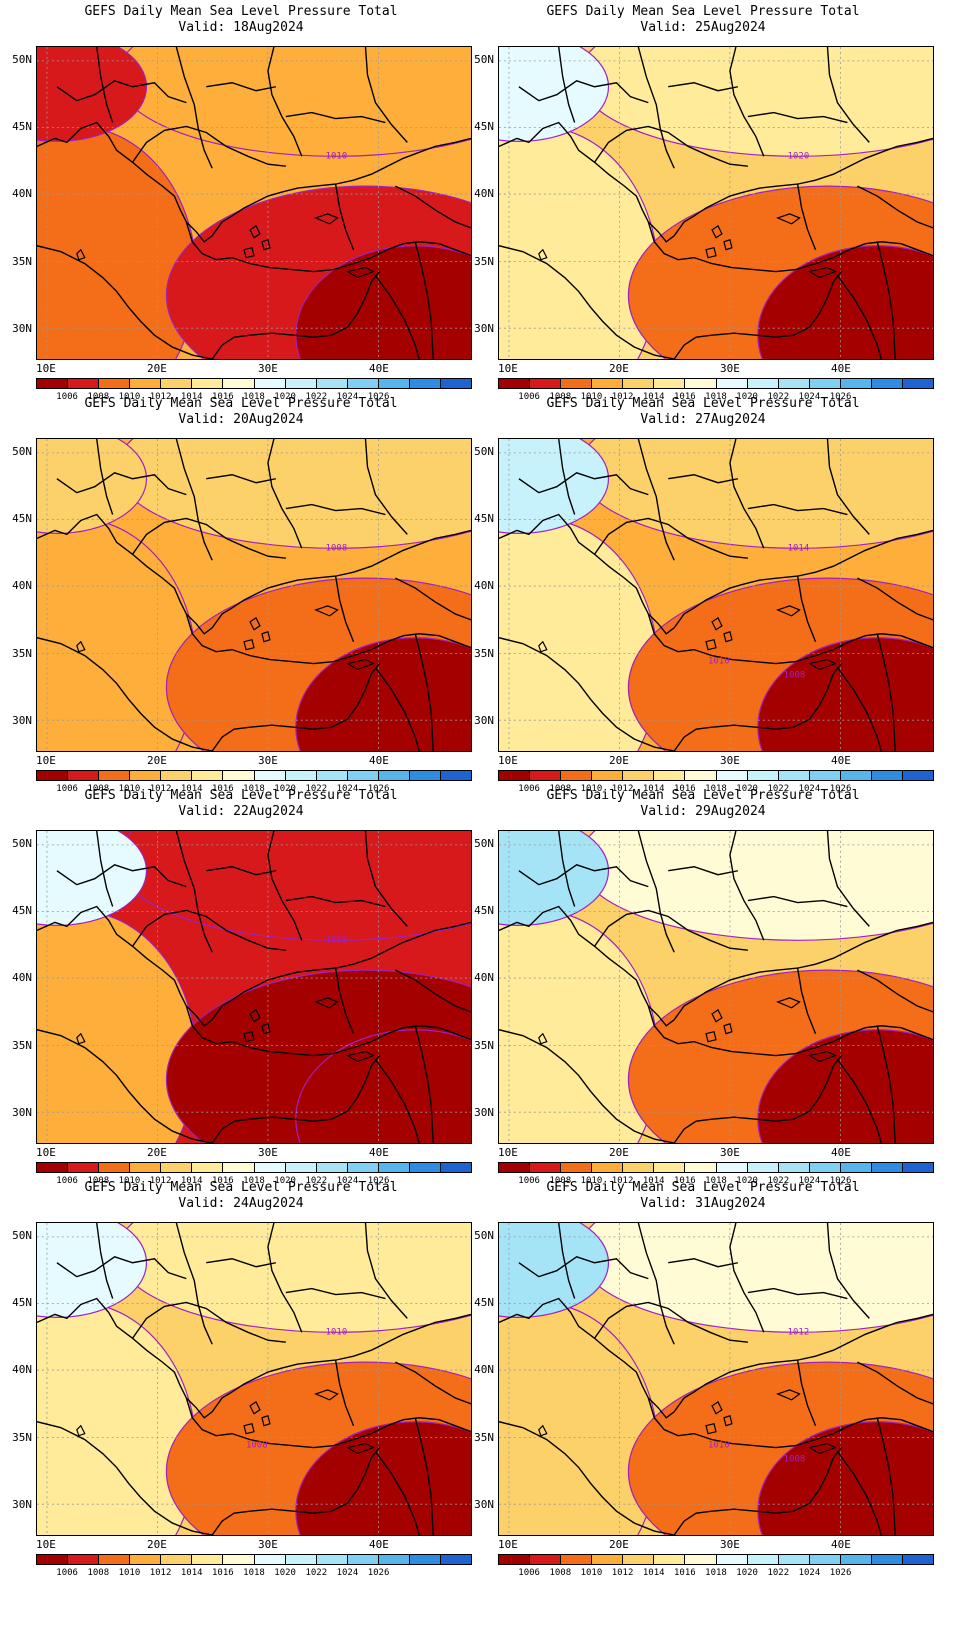 The width and height of the screenshot is (964, 1640). Describe the element at coordinates (241, 403) in the screenshot. I see `panel-title: GEFS Daily Mean Sea Level Pressure Total` at that location.